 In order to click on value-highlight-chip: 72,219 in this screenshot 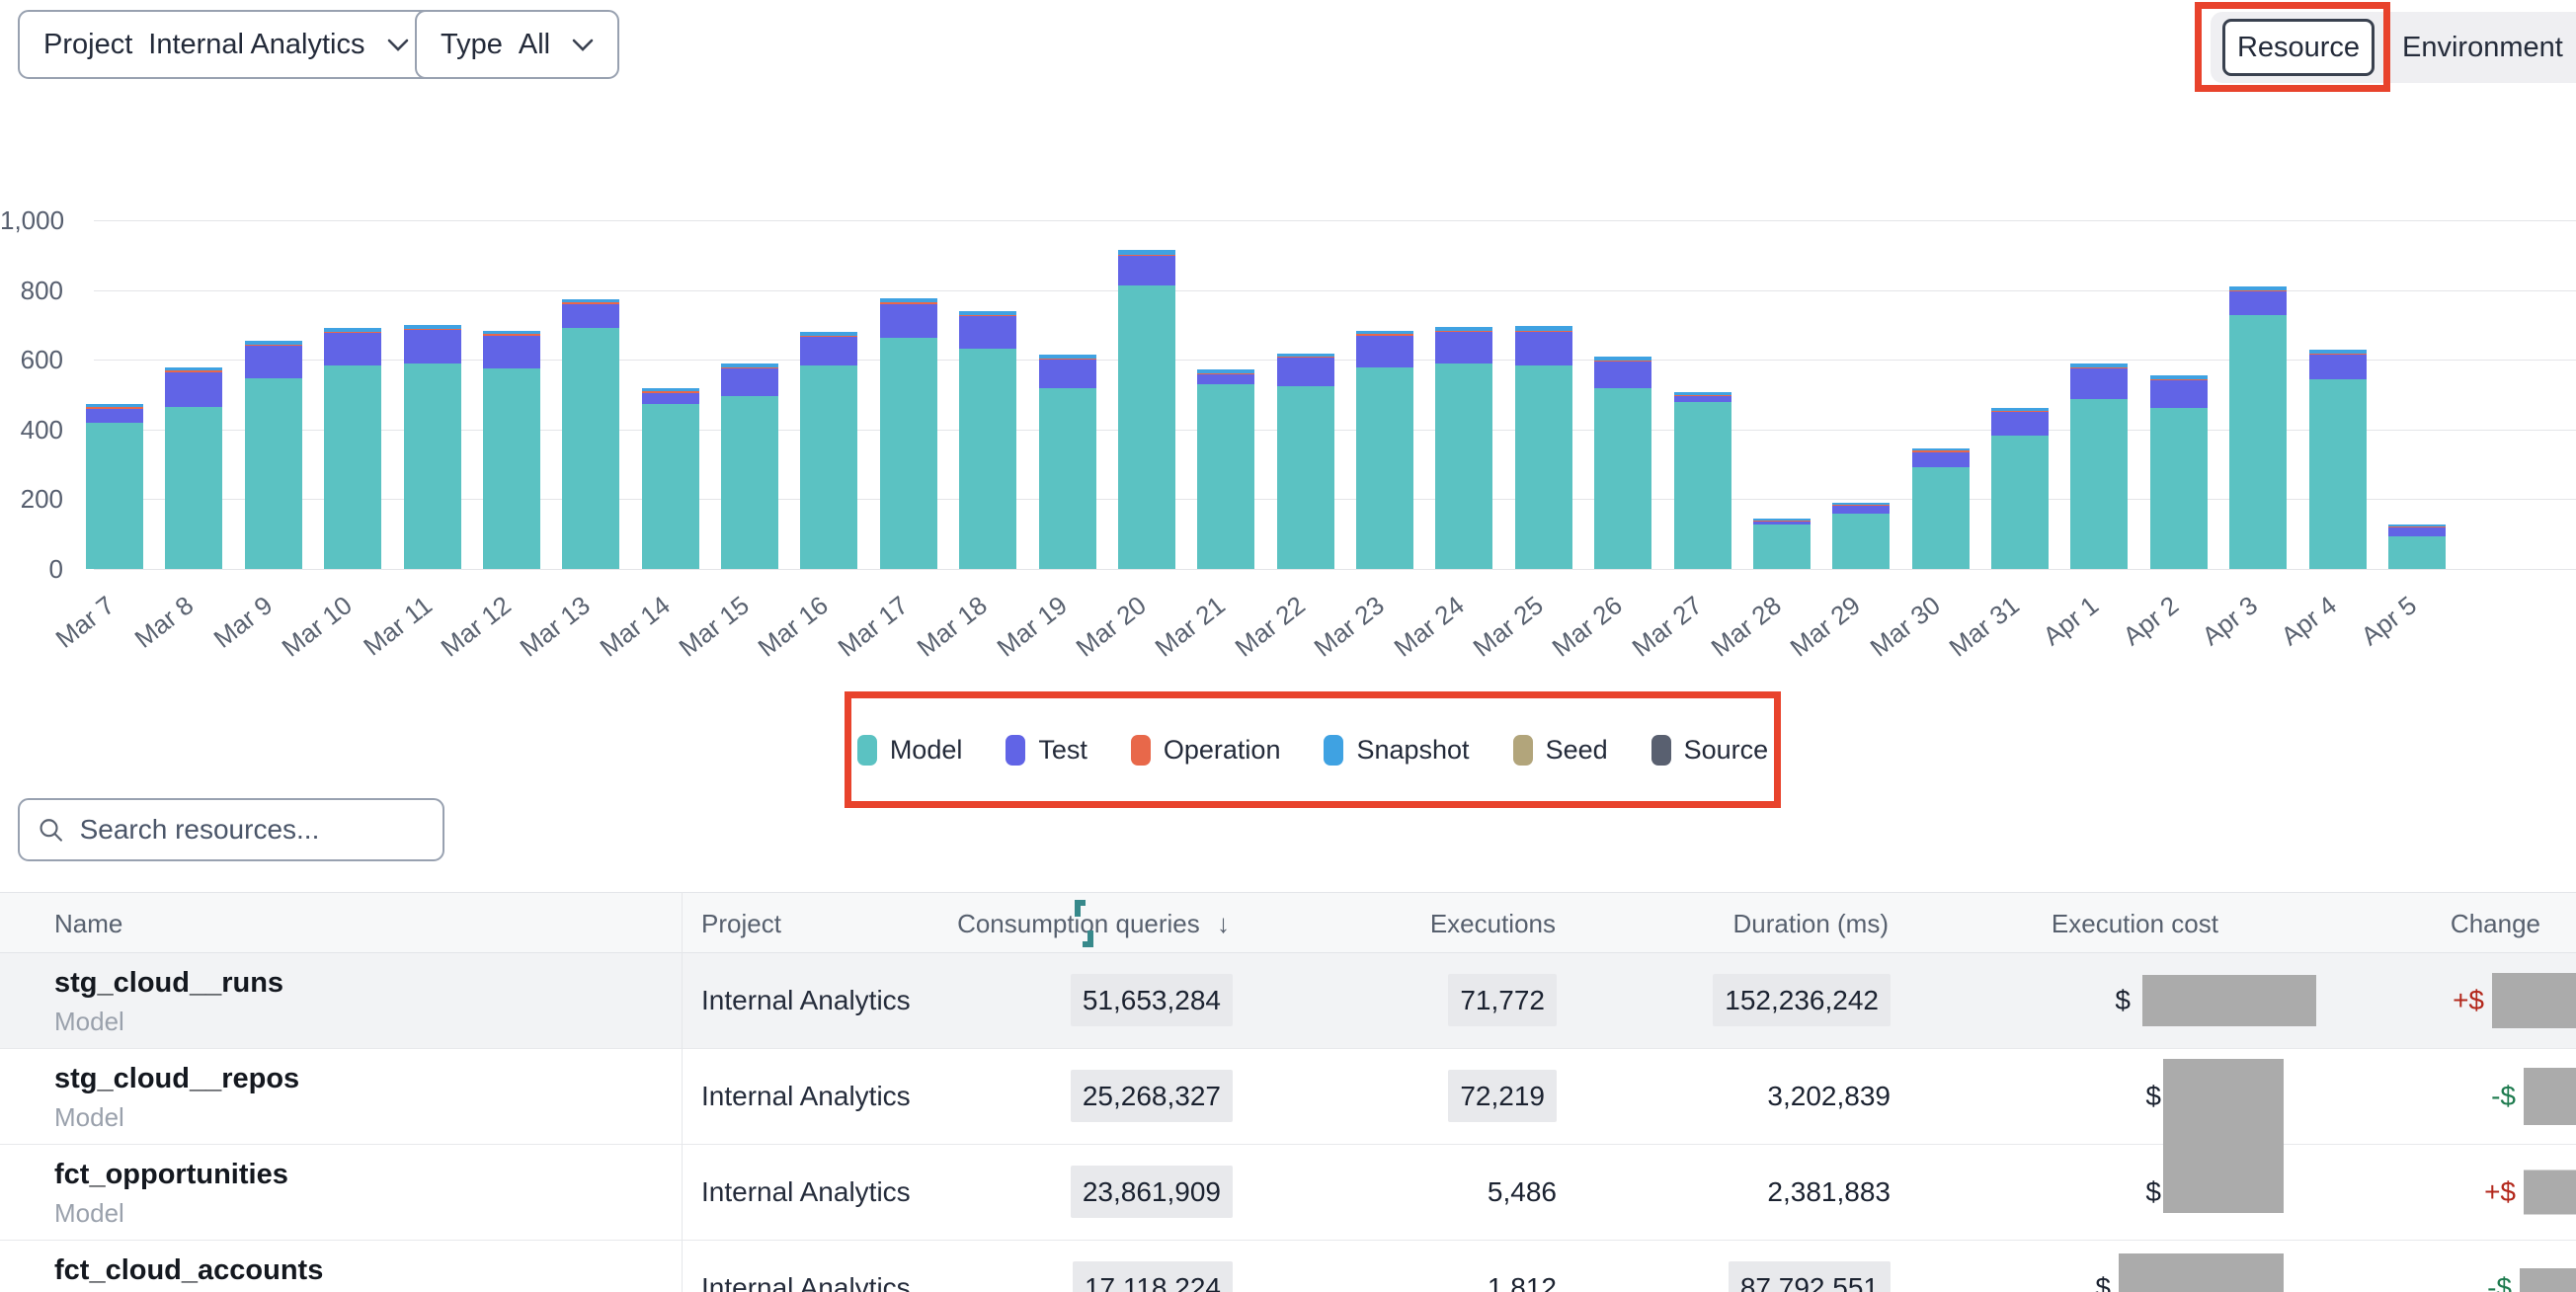, I will do `click(1502, 1096)`.